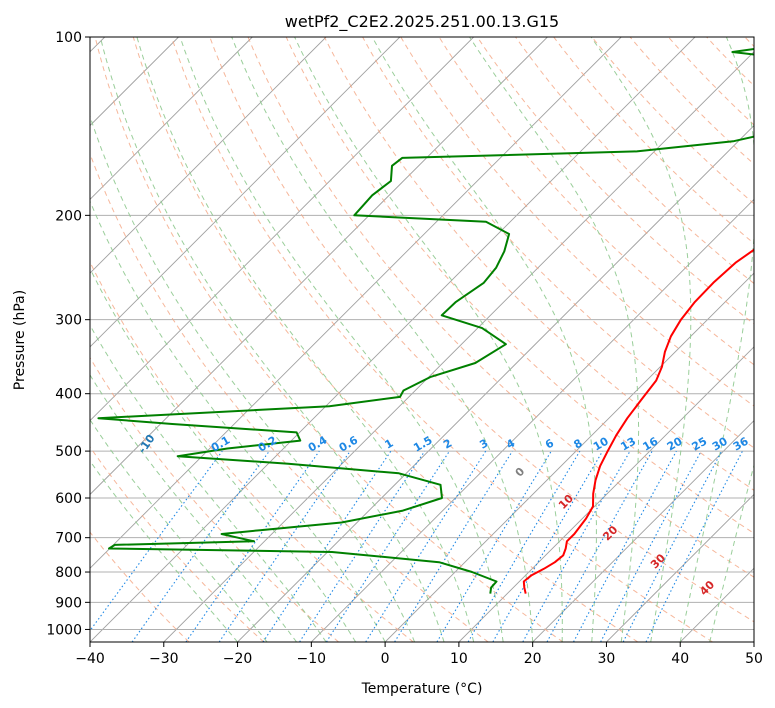 This screenshot has height=708, width=775. I want to click on x-tick-label: −20, so click(238, 659).